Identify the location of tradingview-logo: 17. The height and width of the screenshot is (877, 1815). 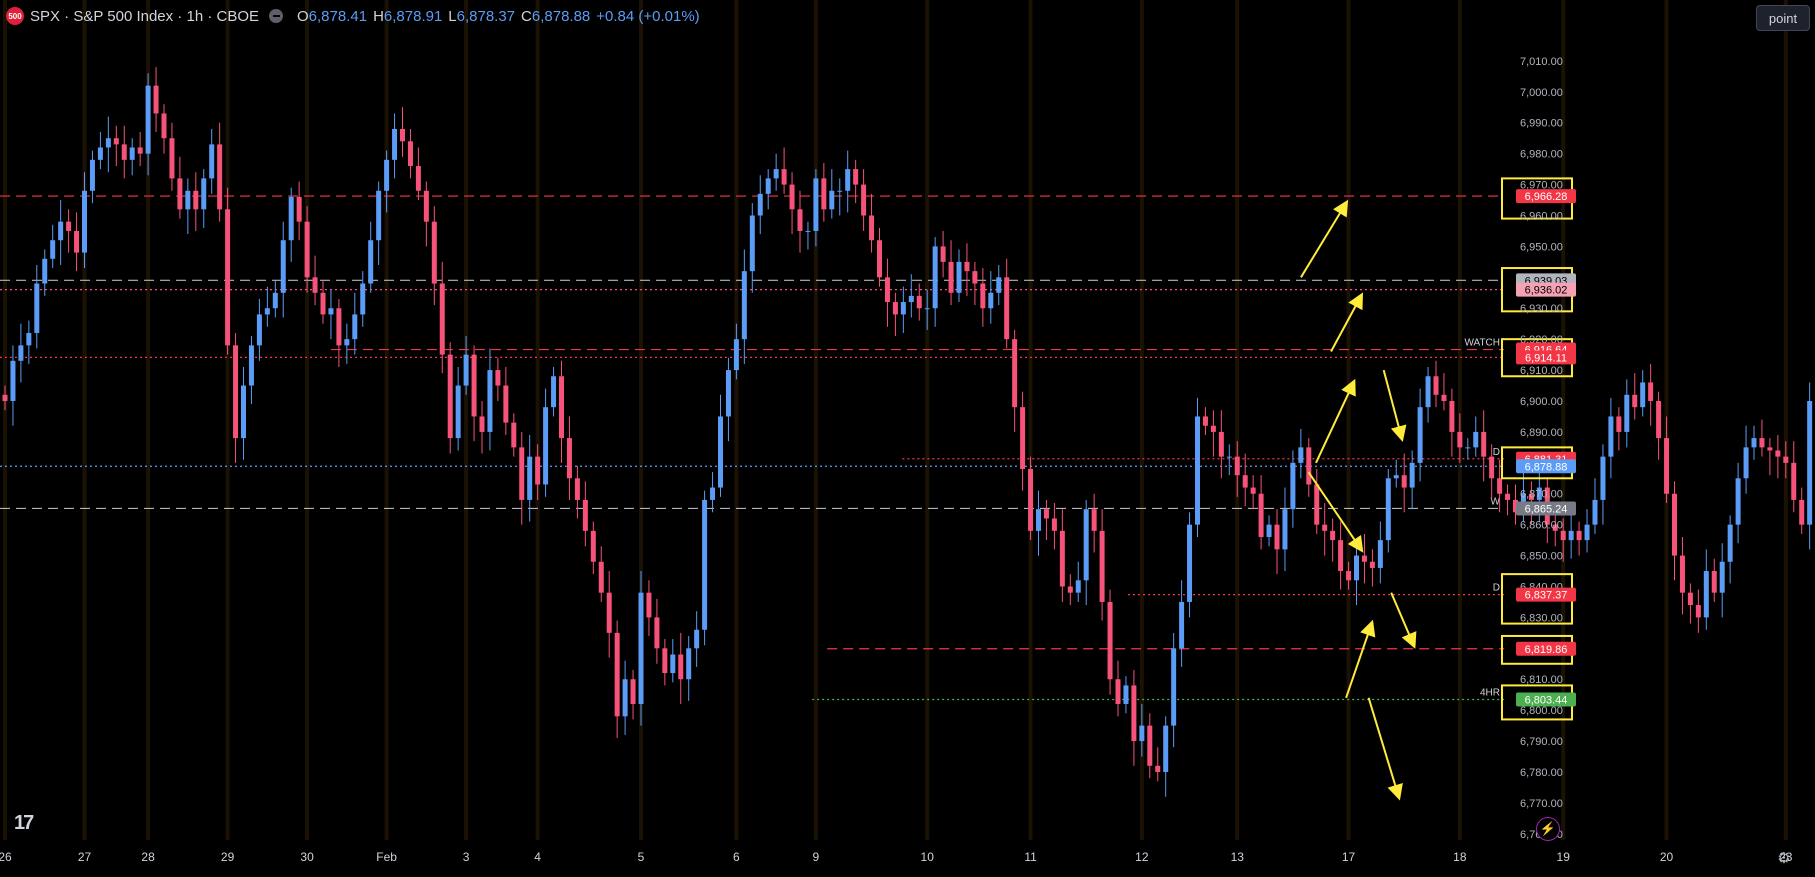
(24, 823).